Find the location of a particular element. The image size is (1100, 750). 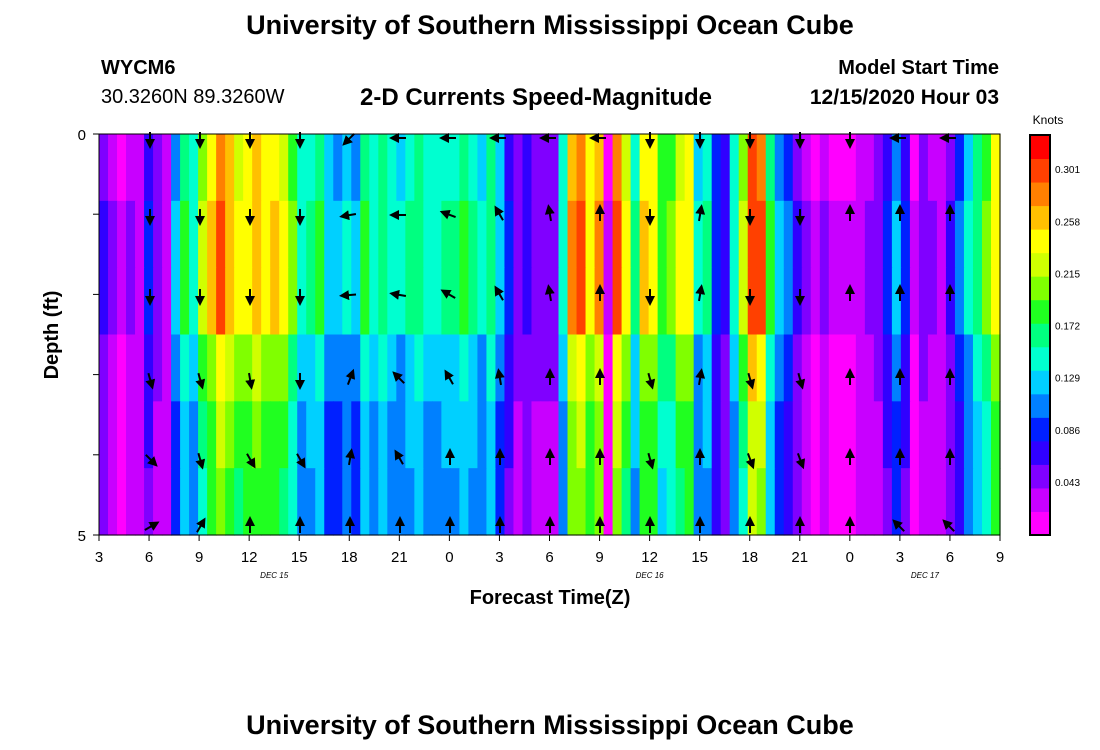

colorbar: Knots 0.301 0.258 0.215 0.172 0.129 0.086 0.043 is located at coordinates (1054, 324).